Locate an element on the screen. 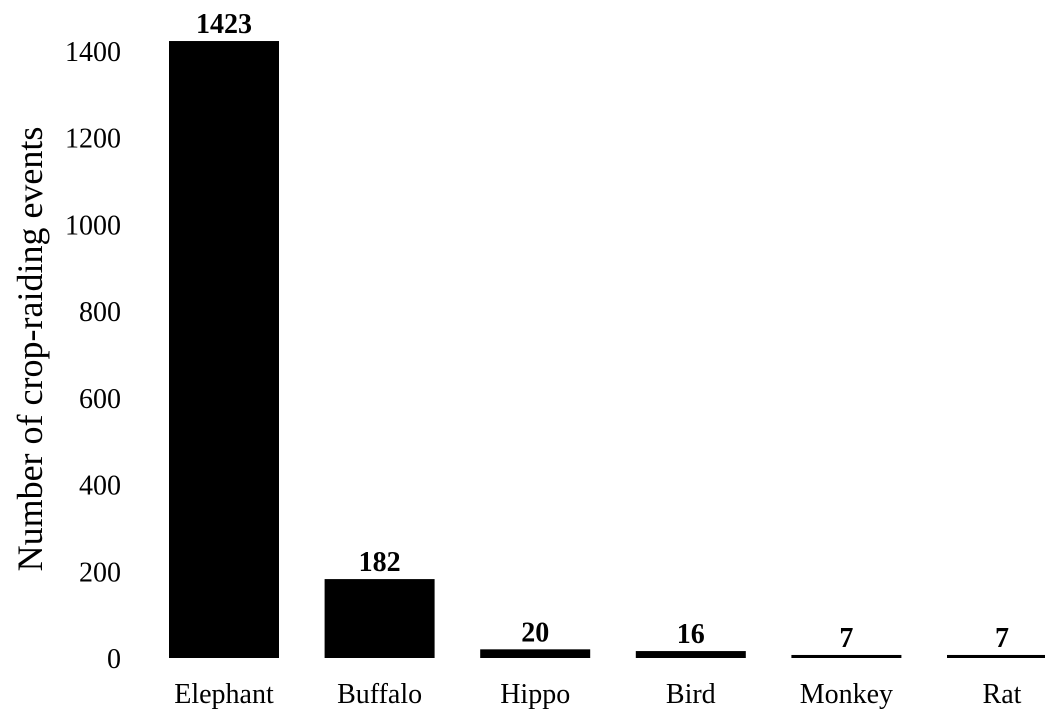 The image size is (1045, 715). y-tick-label-400: 400 is located at coordinates (100, 486).